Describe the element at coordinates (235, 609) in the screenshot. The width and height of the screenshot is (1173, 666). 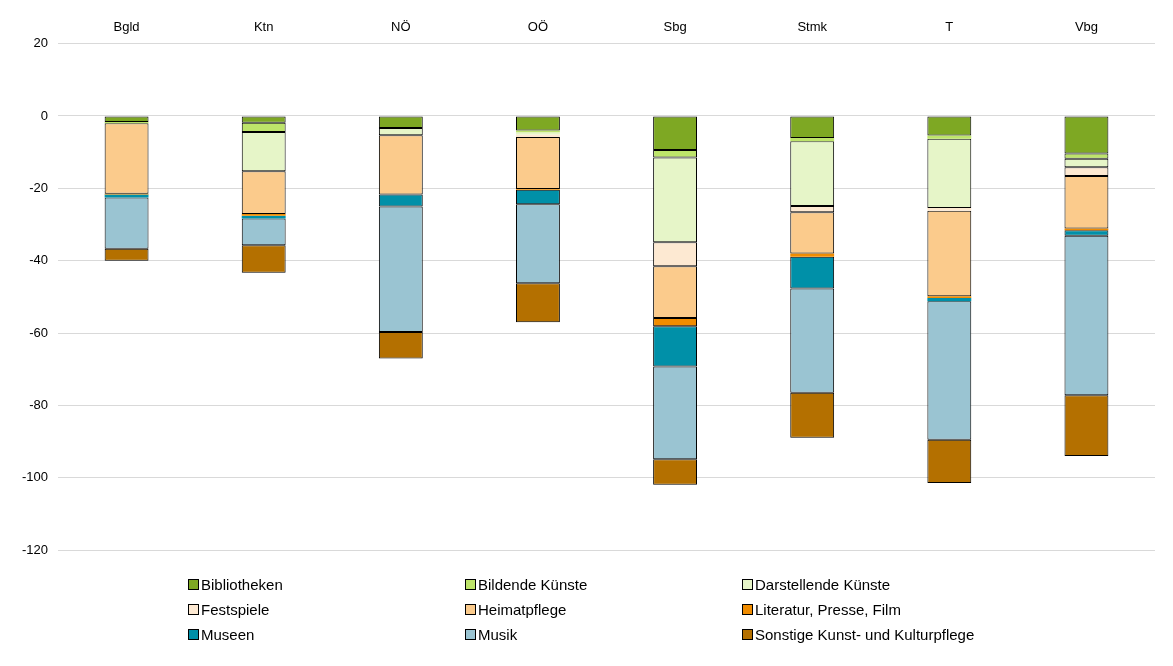
I see `legend-label: Festspiele` at that location.